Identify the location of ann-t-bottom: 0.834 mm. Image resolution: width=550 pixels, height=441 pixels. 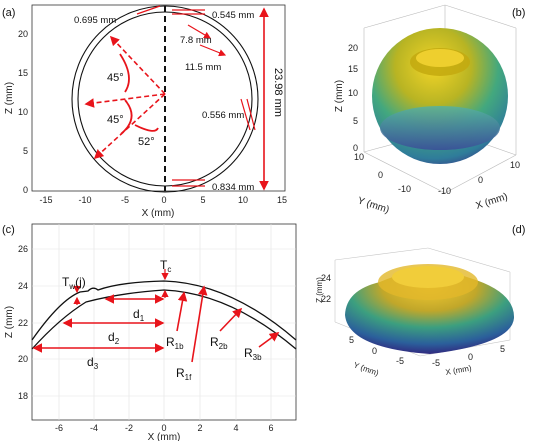
(233, 187).